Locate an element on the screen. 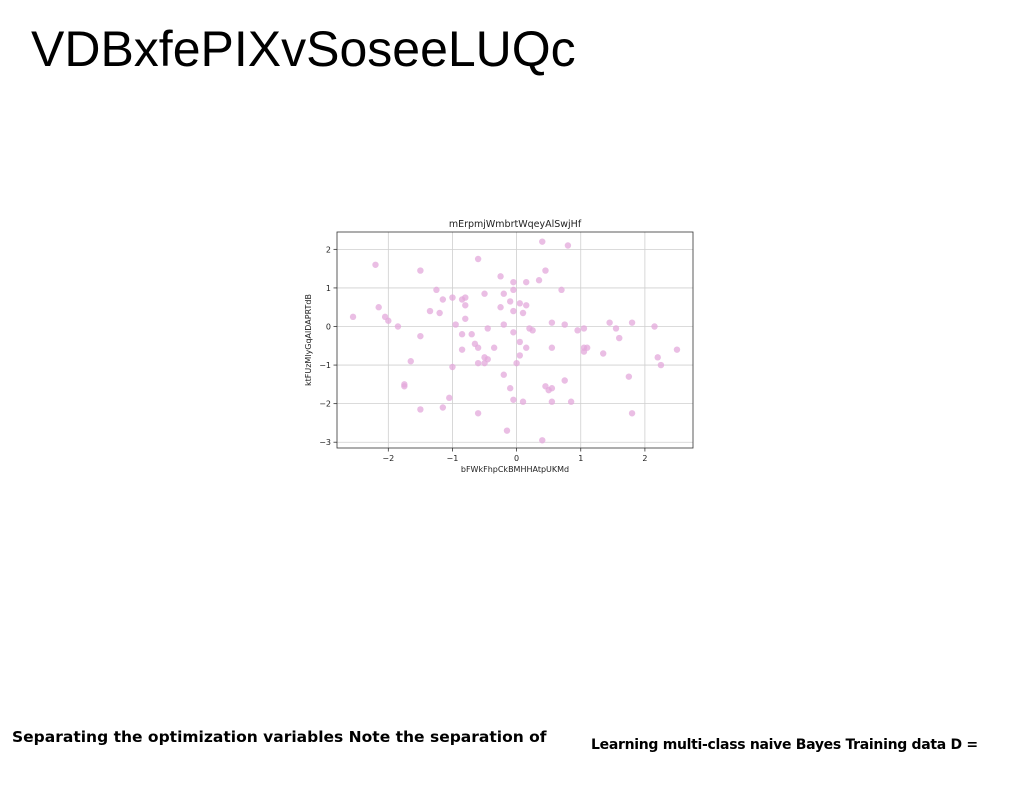 Image resolution: width=1024 pixels, height=788 pixels. y-tick-label: 0 is located at coordinates (328, 327).